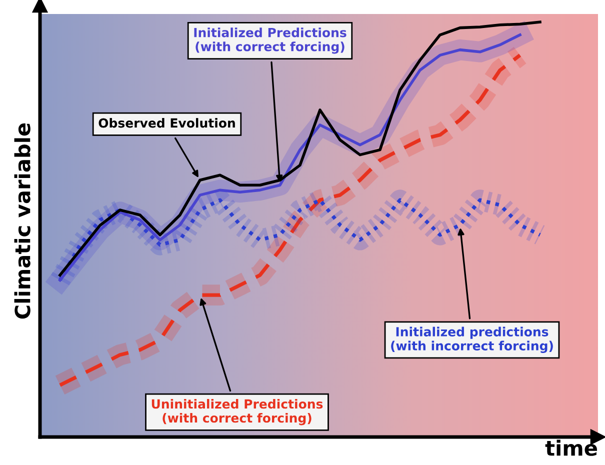 This screenshot has height=465, width=605. What do you see at coordinates (166, 123) in the screenshot?
I see `text: Observed Evolution` at bounding box center [166, 123].